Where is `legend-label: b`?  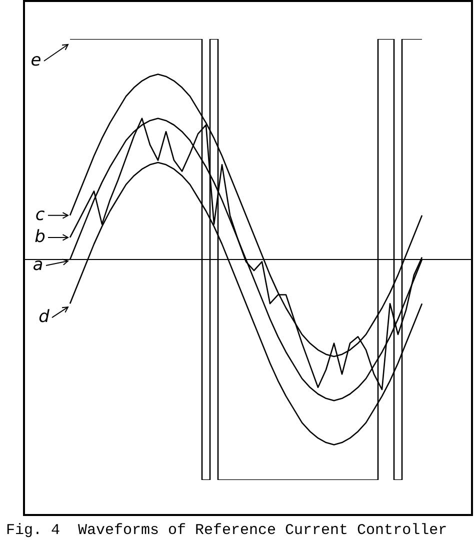 legend-label: b is located at coordinates (40, 236).